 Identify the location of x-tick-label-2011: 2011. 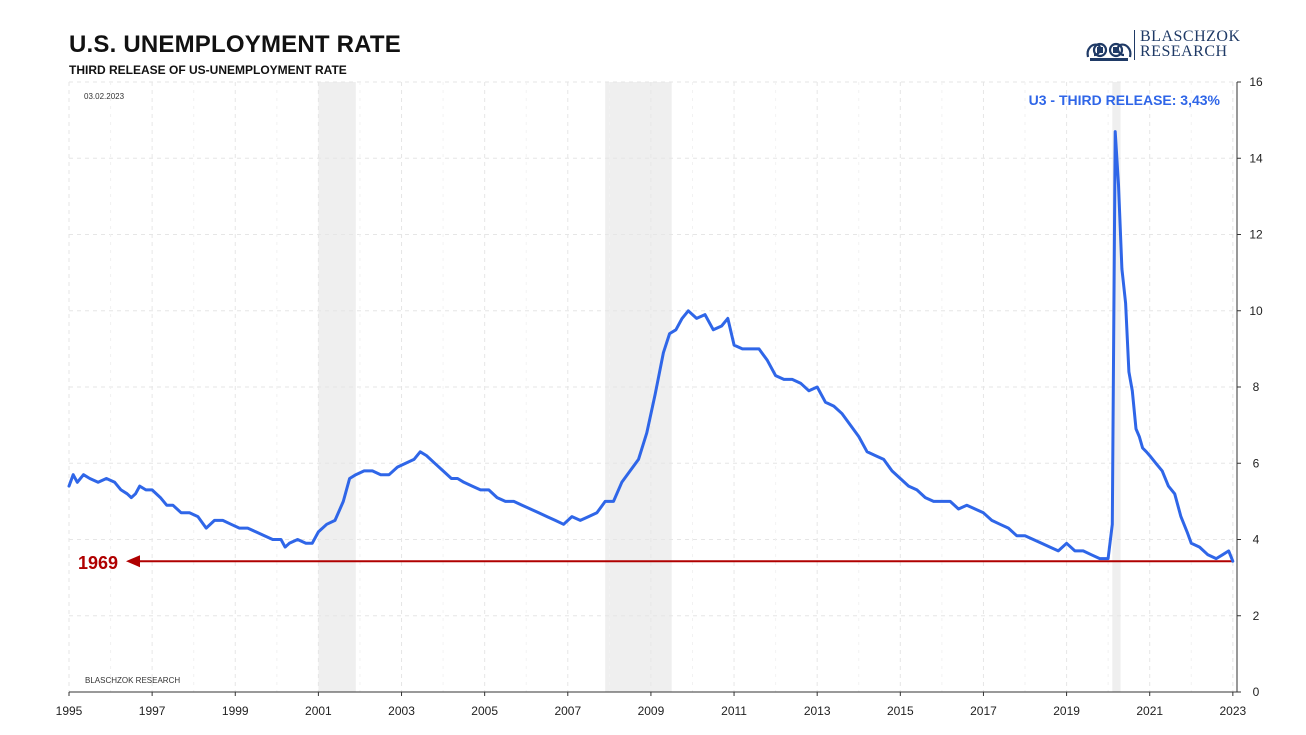
(734, 711).